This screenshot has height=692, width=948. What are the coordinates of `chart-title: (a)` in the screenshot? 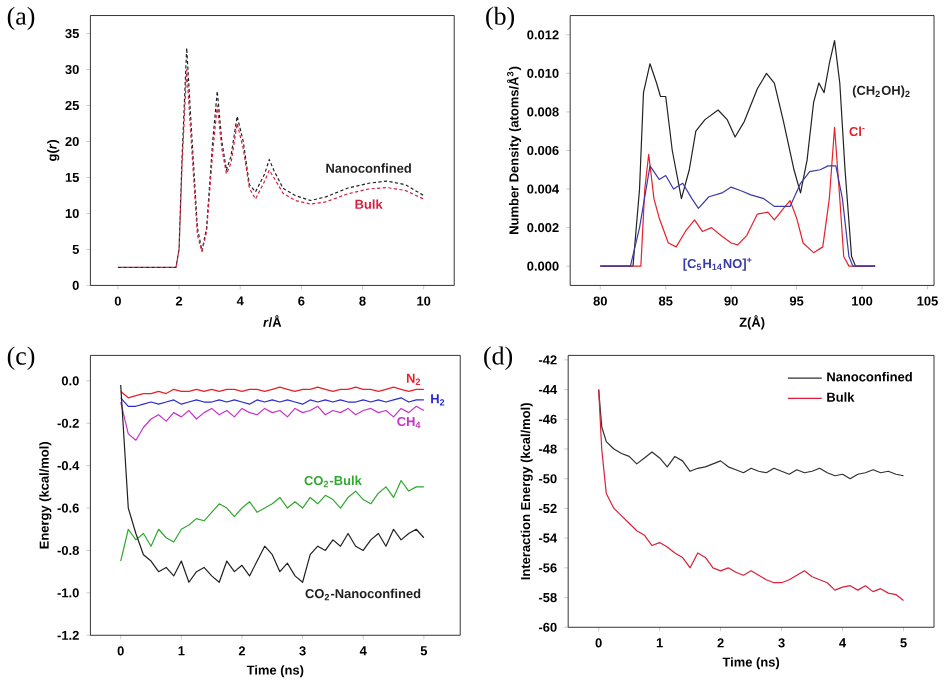 It's located at (21, 19).